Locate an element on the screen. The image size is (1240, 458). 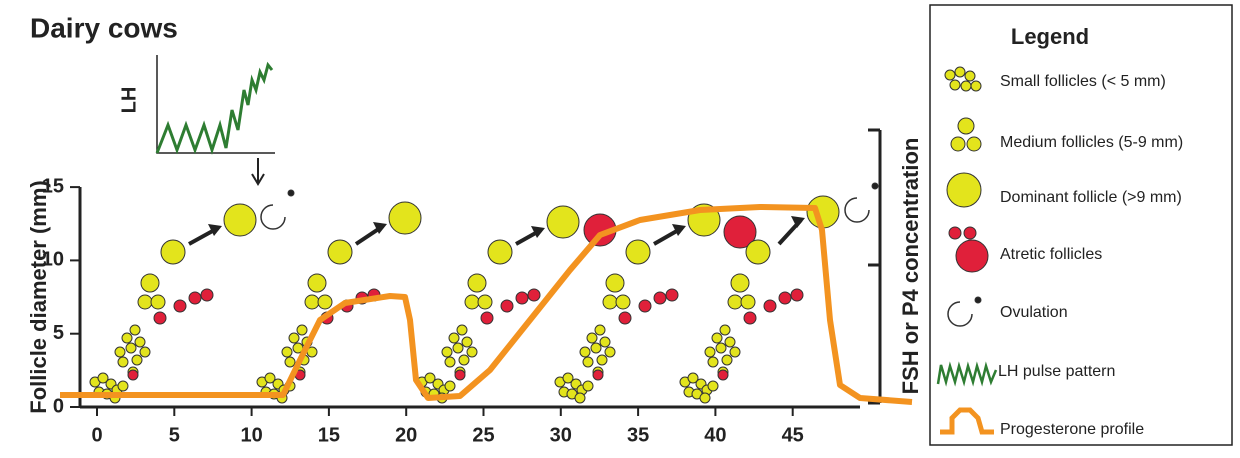
x-tick-label: 20 is located at coordinates (406, 435).